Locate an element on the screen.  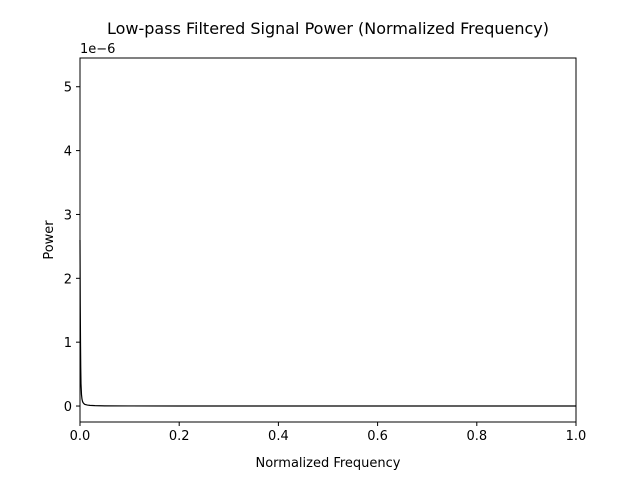
y-offset-label: 1e−6 is located at coordinates (97, 49).